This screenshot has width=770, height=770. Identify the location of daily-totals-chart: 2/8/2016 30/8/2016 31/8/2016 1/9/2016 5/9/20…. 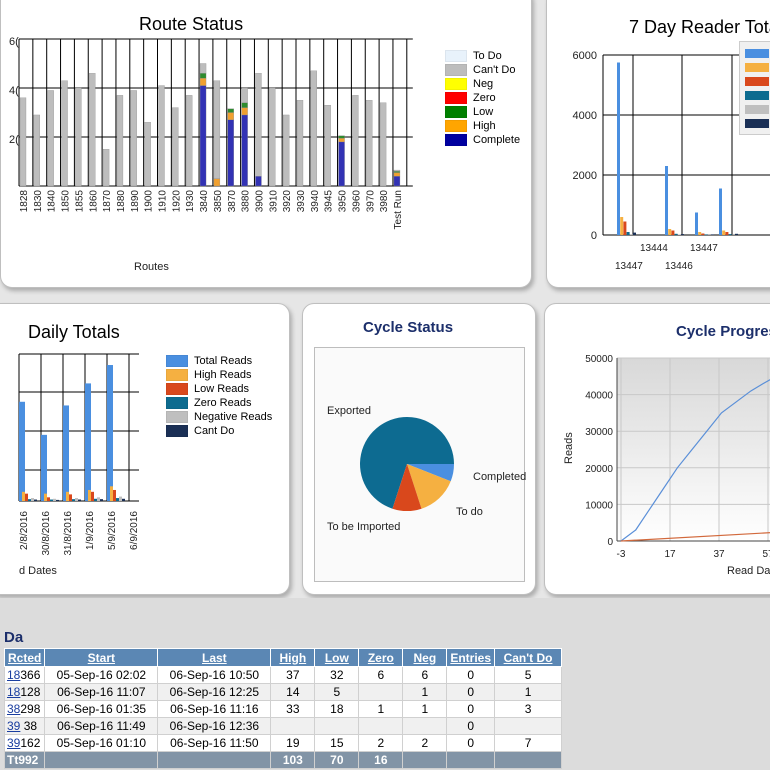
(79, 465).